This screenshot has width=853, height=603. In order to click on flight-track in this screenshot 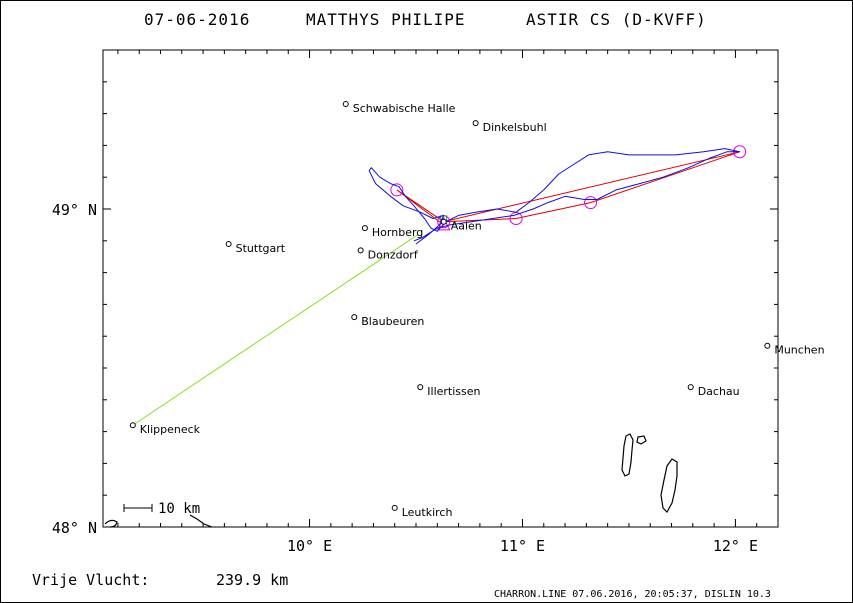, I will do `click(554, 196)`.